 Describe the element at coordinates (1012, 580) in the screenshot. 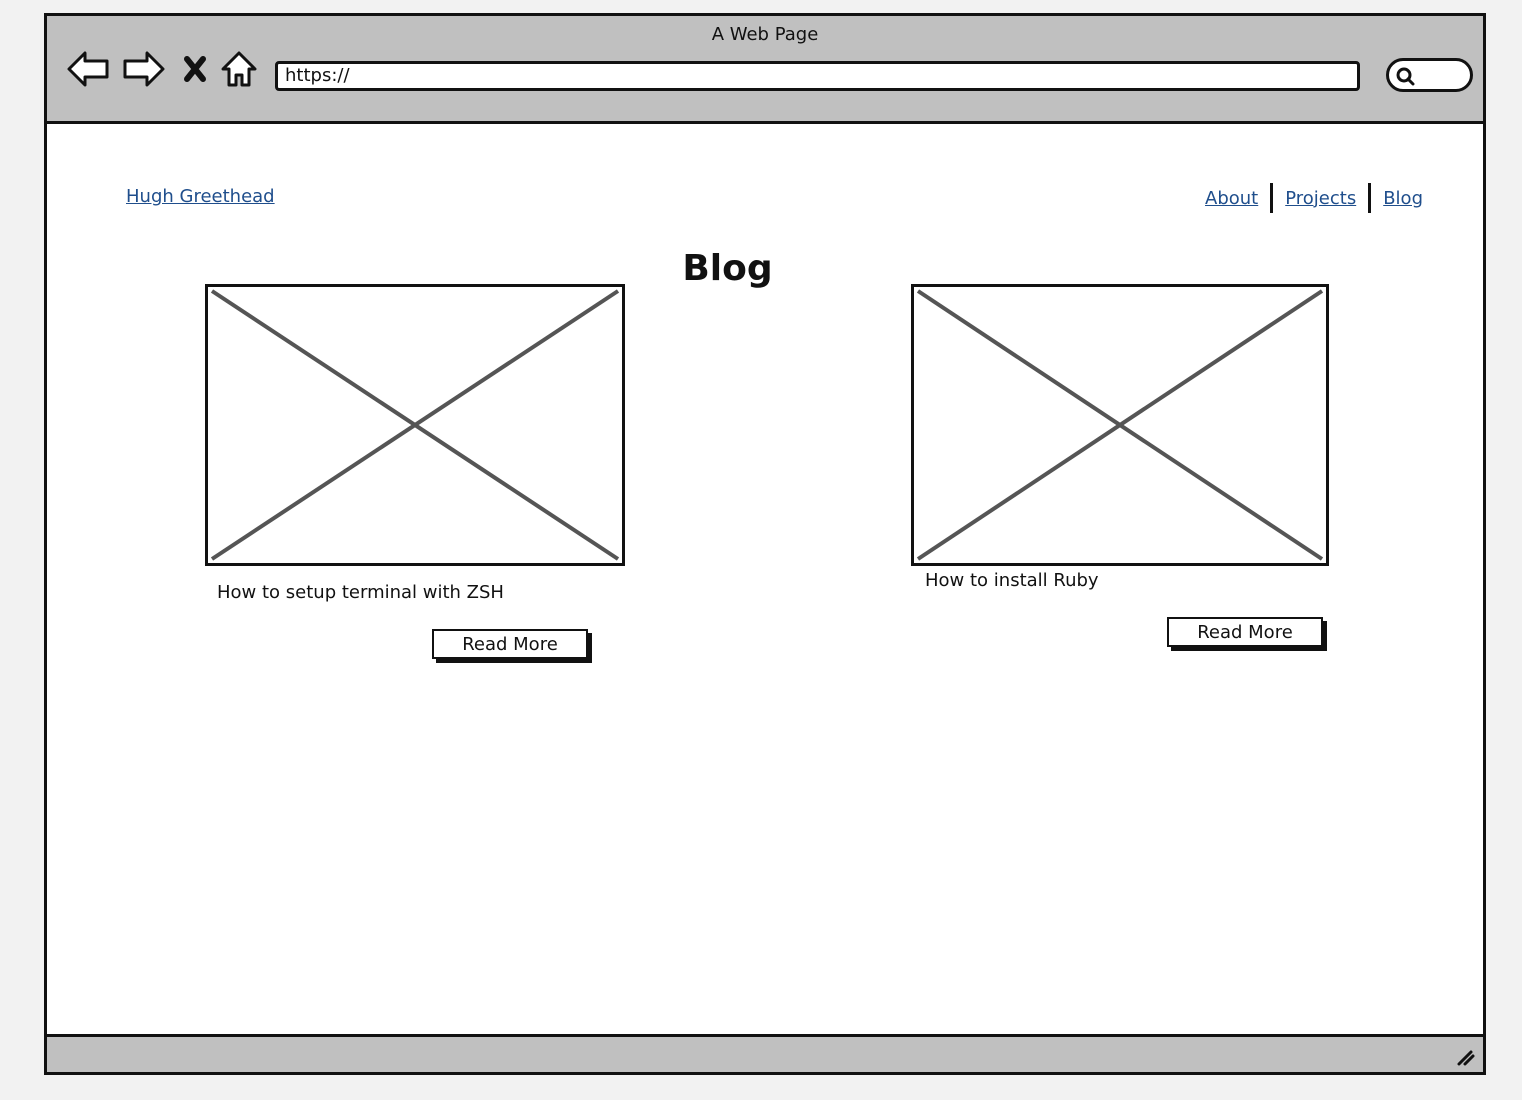

I see `post-title: How to install Ruby` at that location.